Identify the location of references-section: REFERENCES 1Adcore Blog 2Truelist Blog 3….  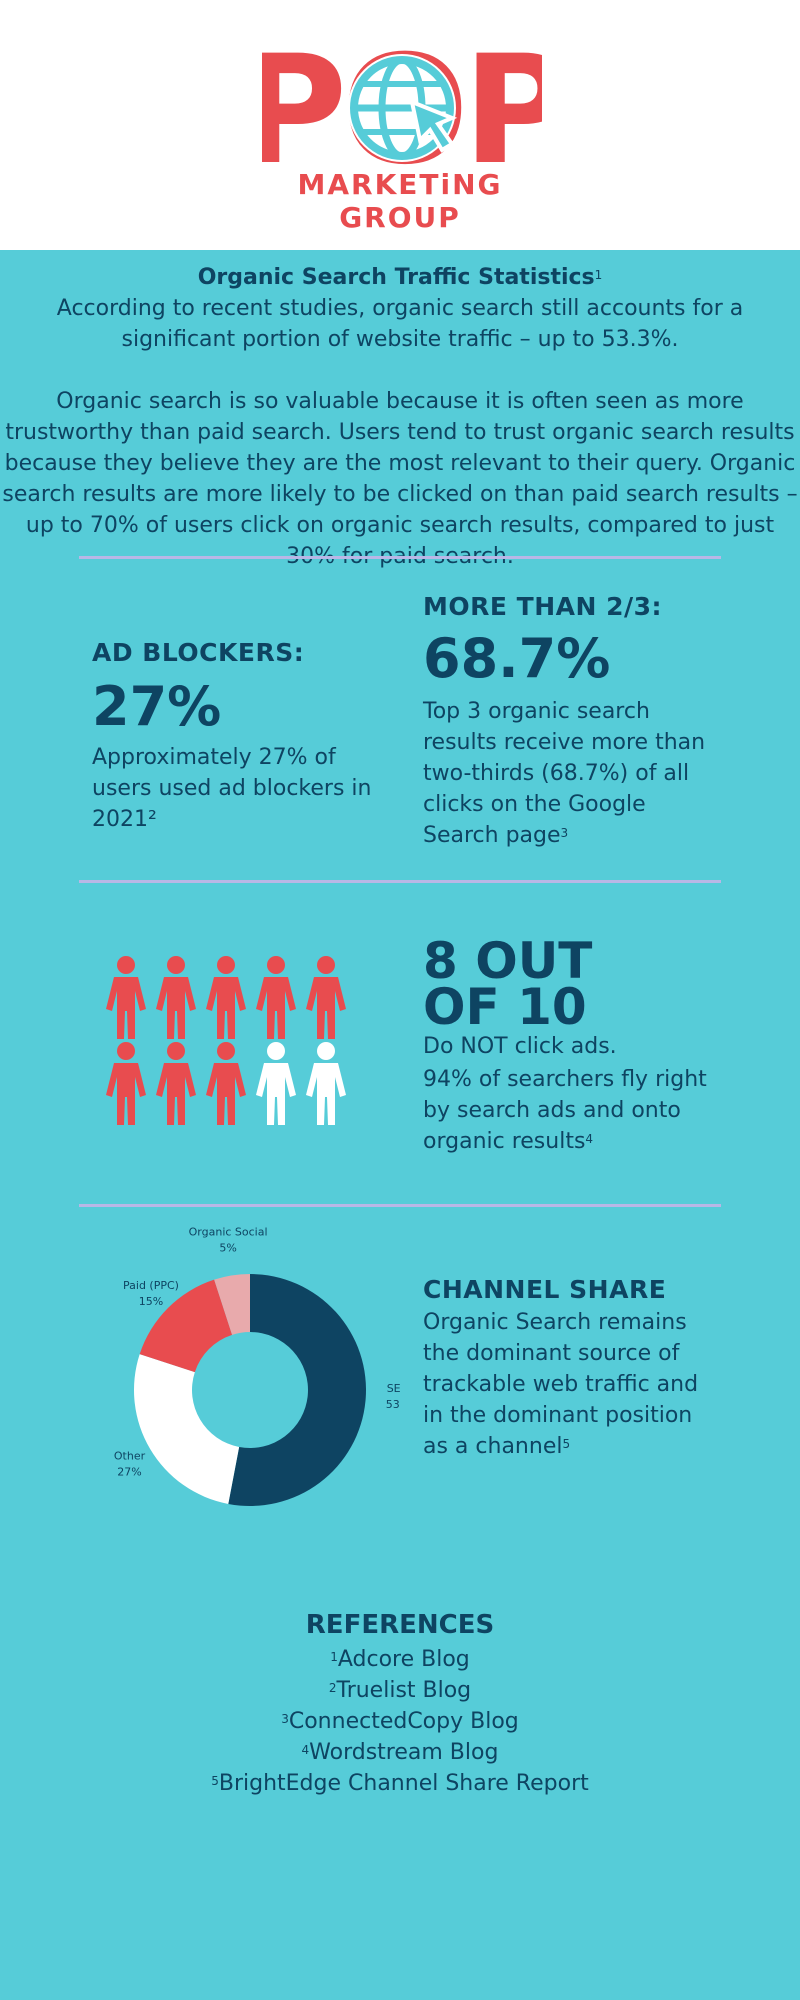
(400, 1704).